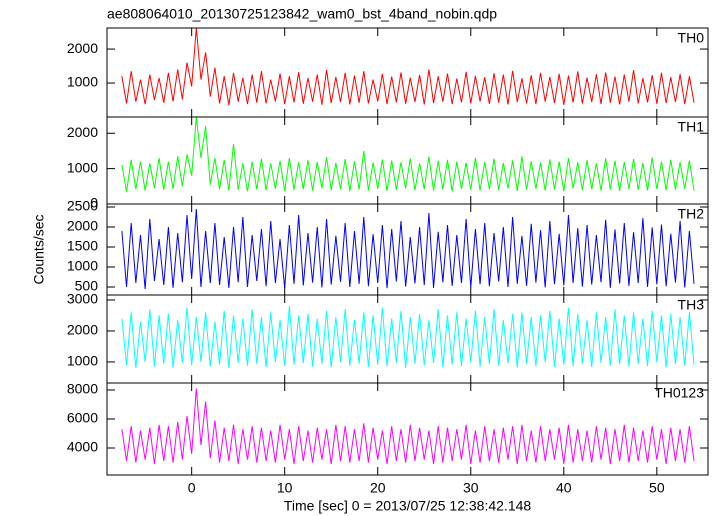  Describe the element at coordinates (408, 506) in the screenshot. I see `x-axis-label: Time [sec] 0 = 2013/07/25 12:38:42.148` at that location.